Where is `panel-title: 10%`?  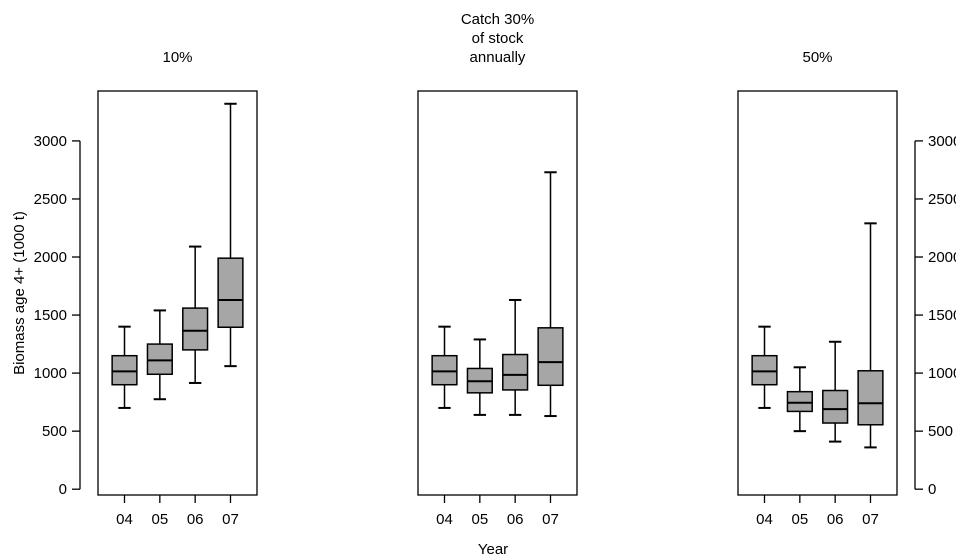
panel-title: 10% is located at coordinates (177, 57).